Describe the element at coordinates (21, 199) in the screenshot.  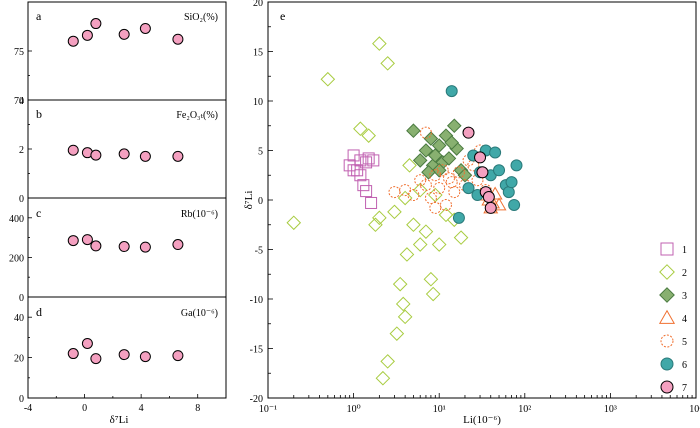
I see `panel-b-y-tick-label: 0` at that location.